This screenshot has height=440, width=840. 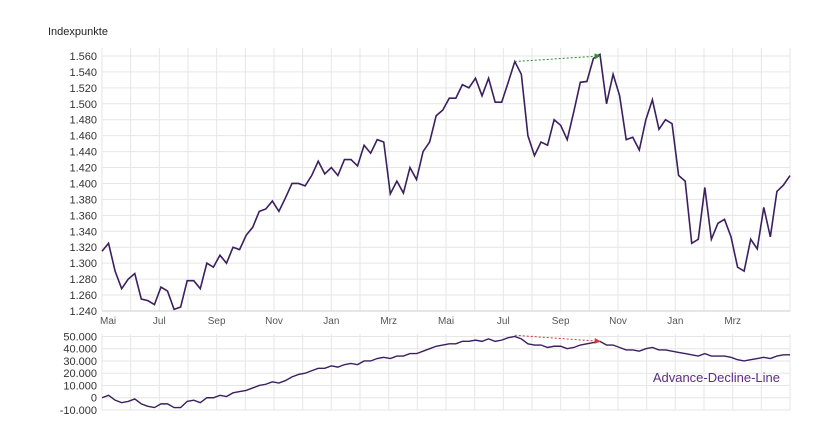 I want to click on main-y-tick-label: 1.400, so click(x=83, y=184).